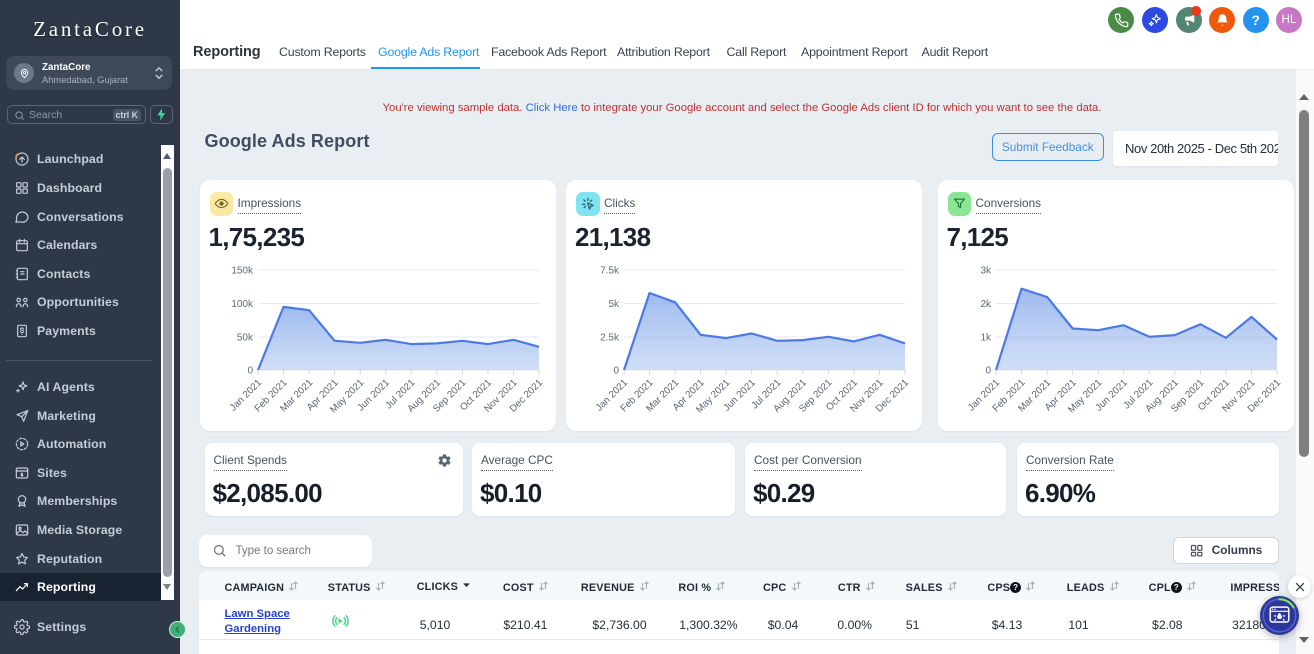 This screenshot has width=1314, height=654. Describe the element at coordinates (986, 304) in the screenshot. I see `svg-text: 2k` at that location.